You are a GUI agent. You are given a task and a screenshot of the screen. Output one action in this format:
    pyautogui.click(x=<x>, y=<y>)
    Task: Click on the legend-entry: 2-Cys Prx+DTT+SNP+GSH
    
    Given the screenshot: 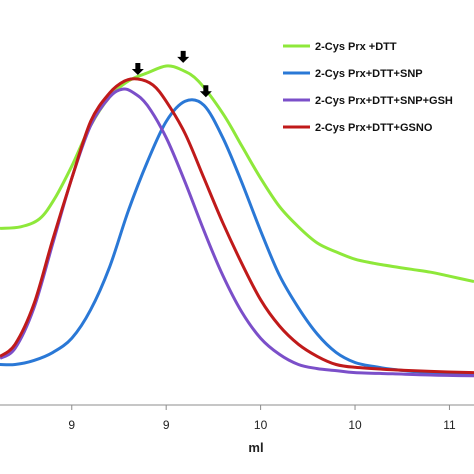 What is the action you would take?
    pyautogui.click(x=384, y=101)
    